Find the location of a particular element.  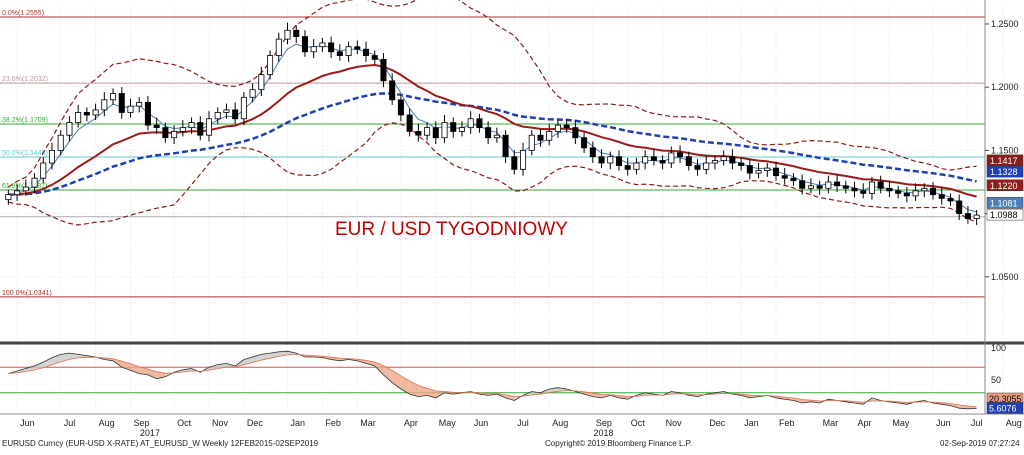

year-tick-label: 2017 is located at coordinates (150, 433).